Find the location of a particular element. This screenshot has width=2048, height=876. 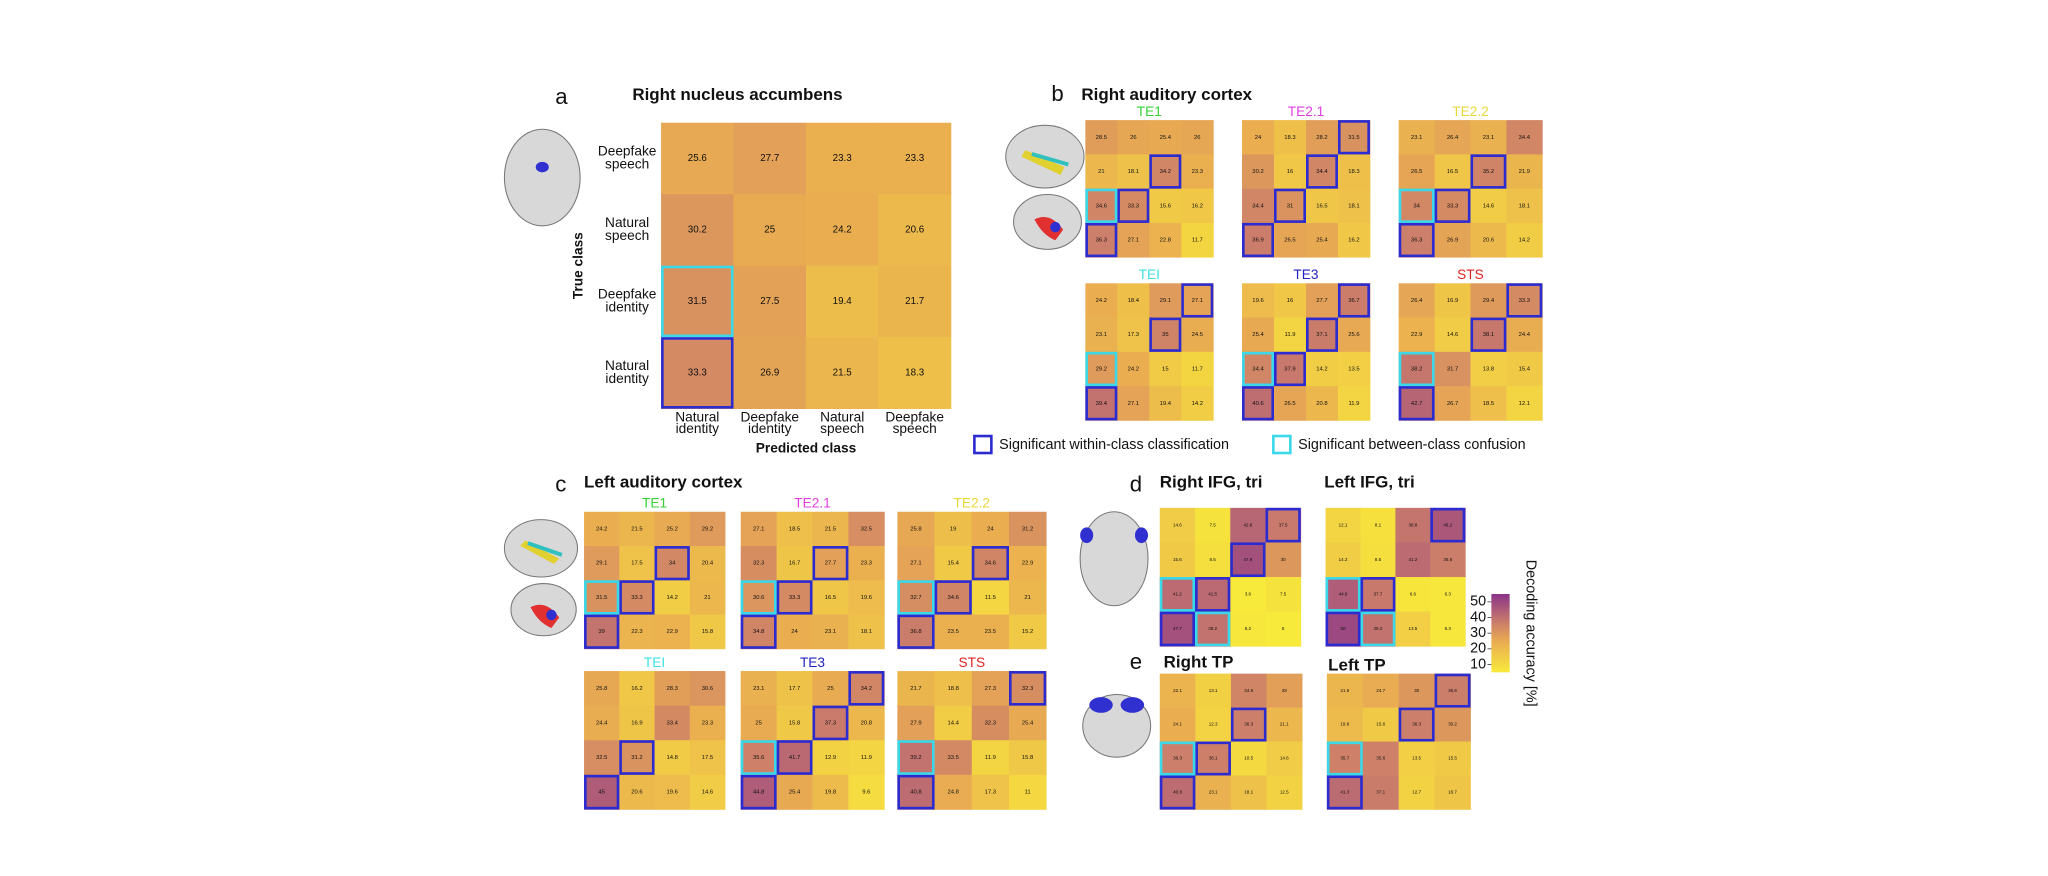

cell-label: 31.5 is located at coordinates (1354, 138).